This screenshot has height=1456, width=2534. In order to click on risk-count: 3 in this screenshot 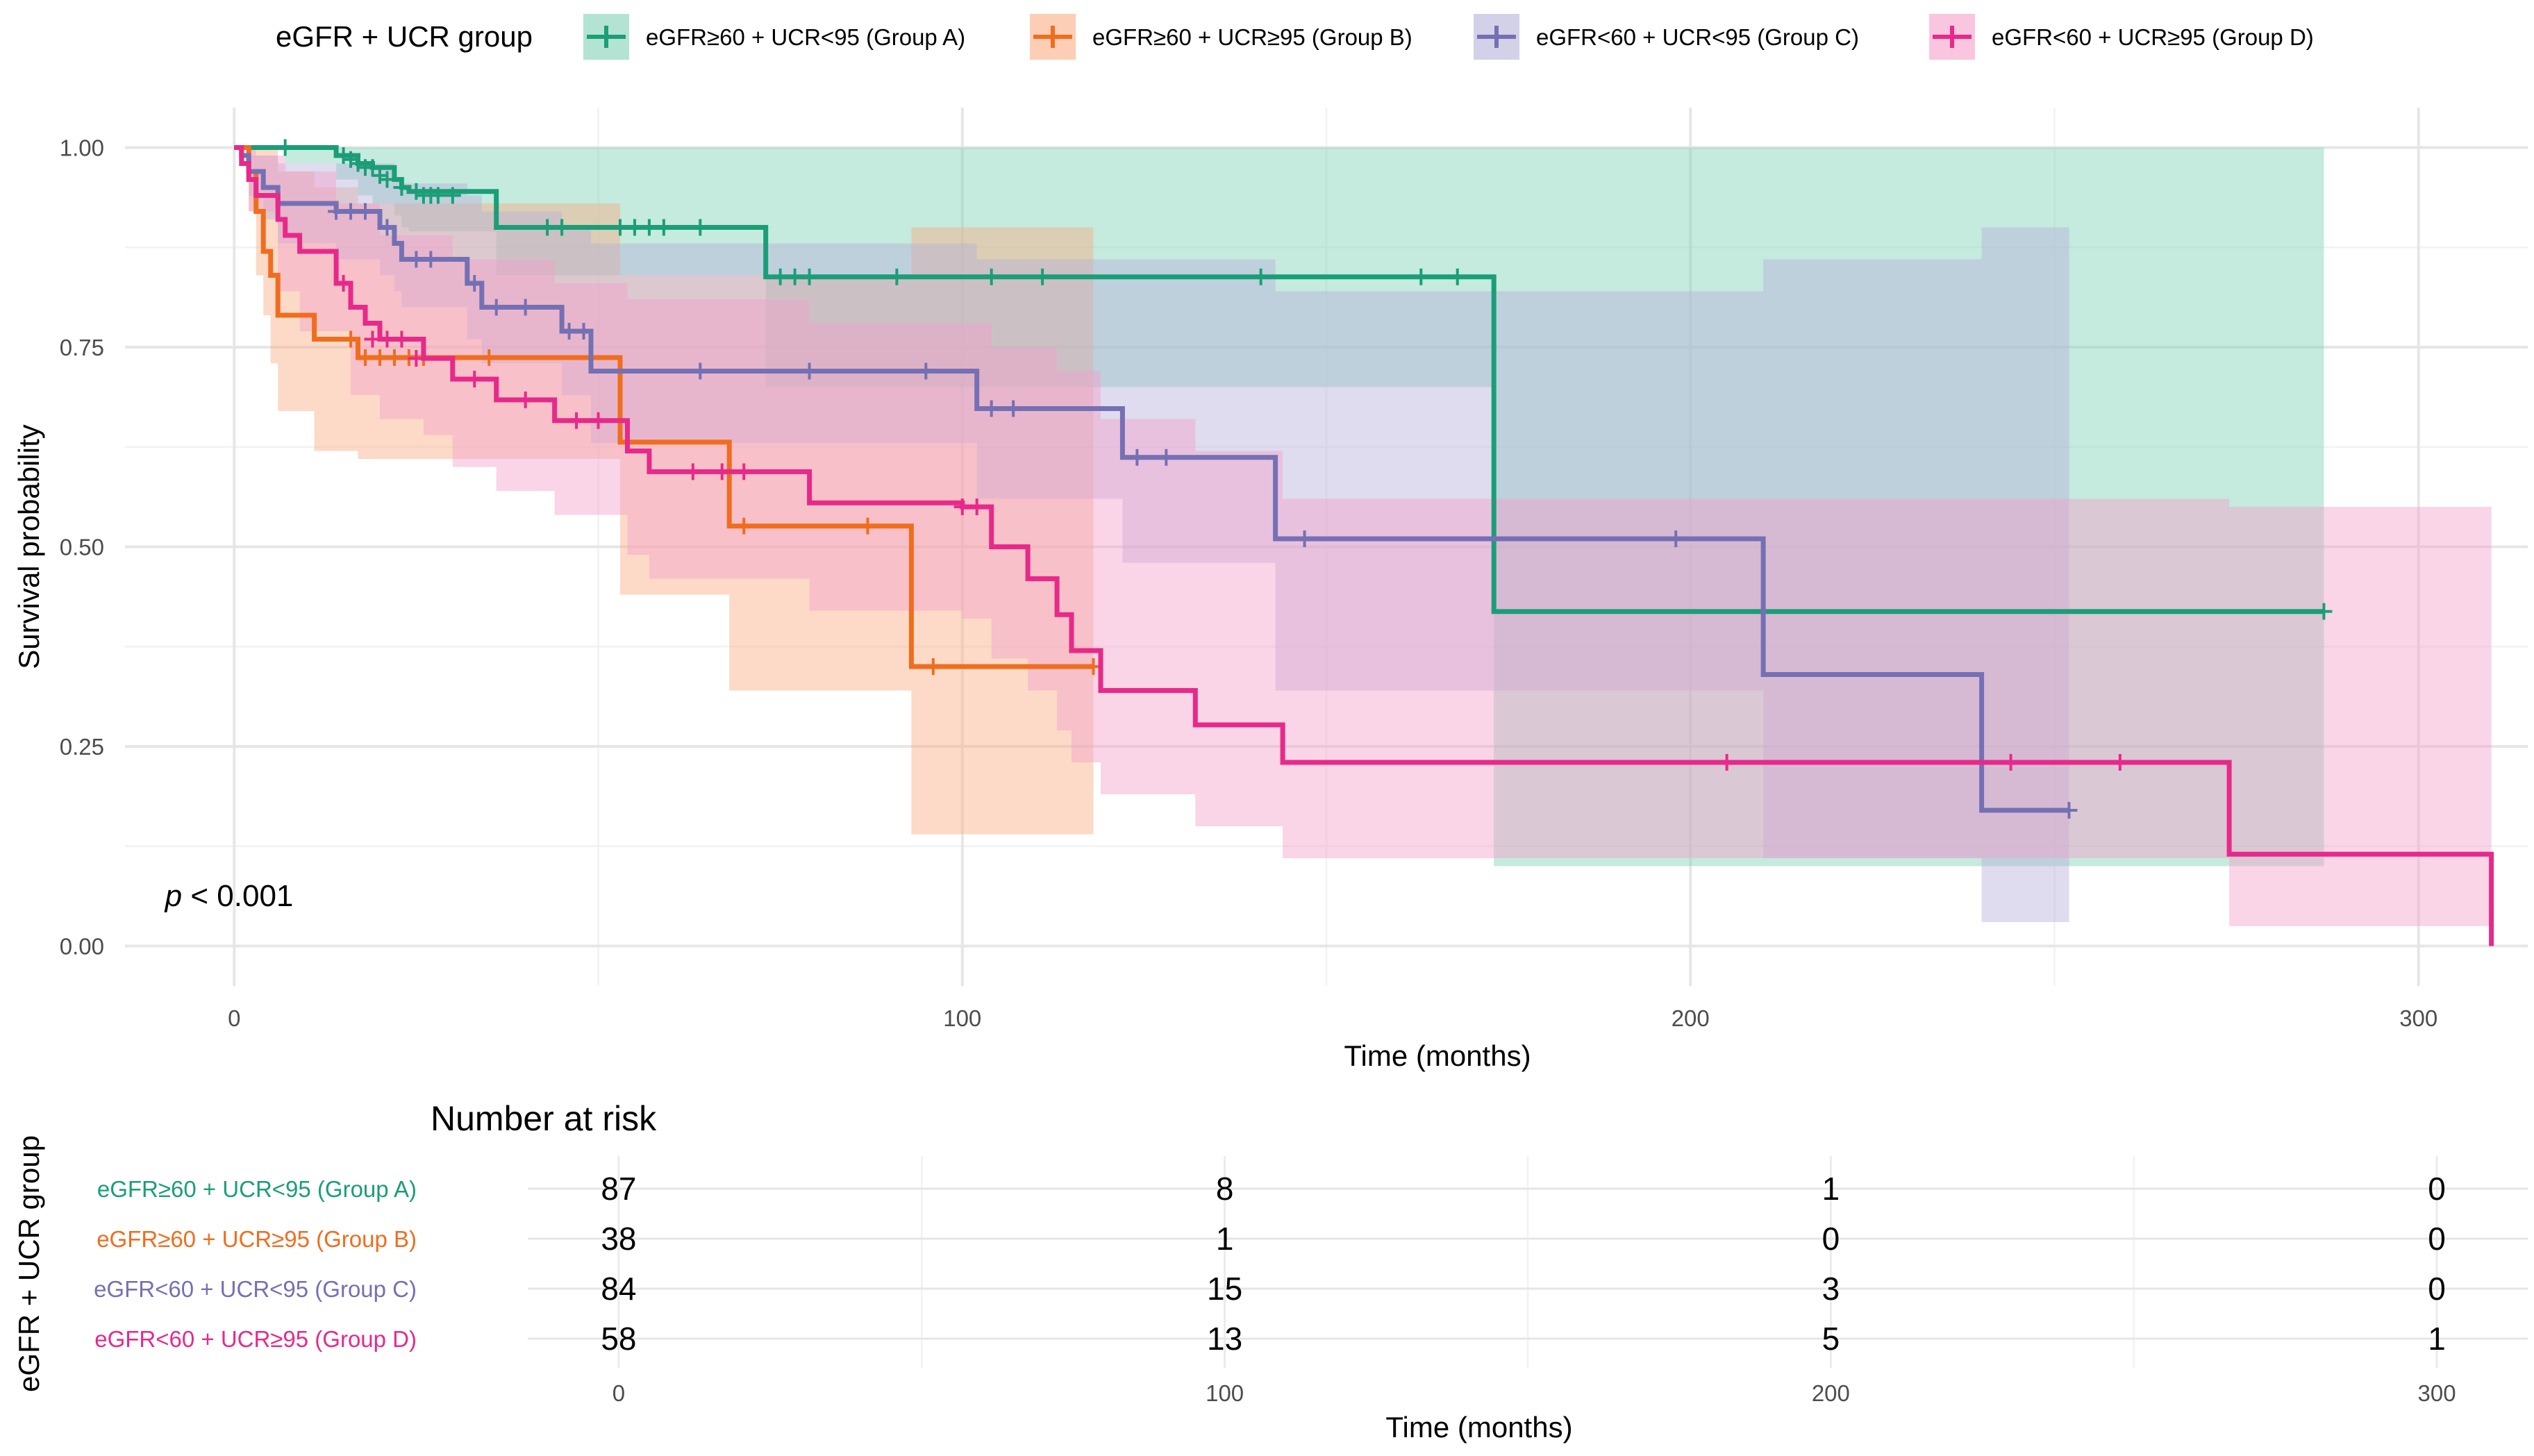, I will do `click(1831, 1289)`.